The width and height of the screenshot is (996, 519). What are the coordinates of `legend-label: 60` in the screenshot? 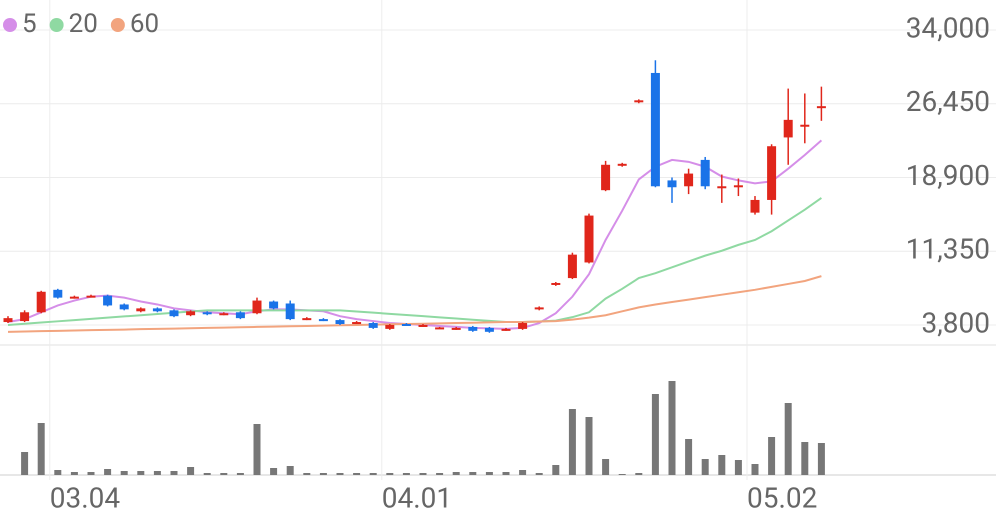 It's located at (144, 24).